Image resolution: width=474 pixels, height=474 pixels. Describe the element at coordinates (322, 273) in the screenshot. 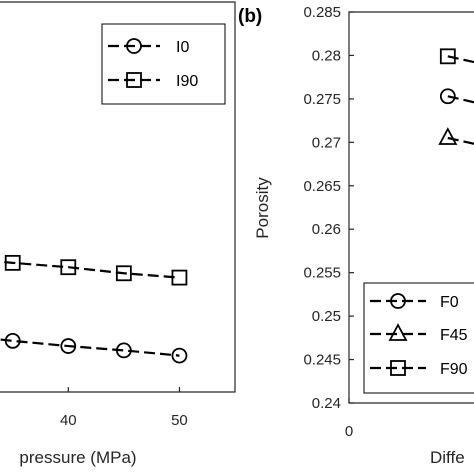

I see `right-y-tick-label: 0.255` at that location.